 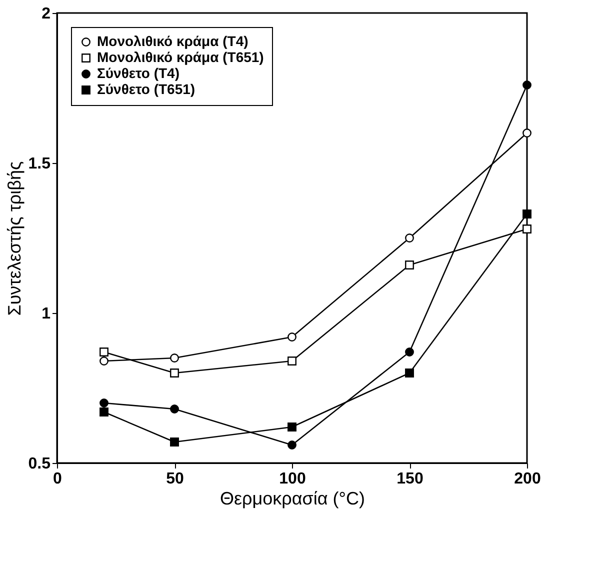 I want to click on legend-label: Σύνθετο (T4), so click(x=138, y=73).